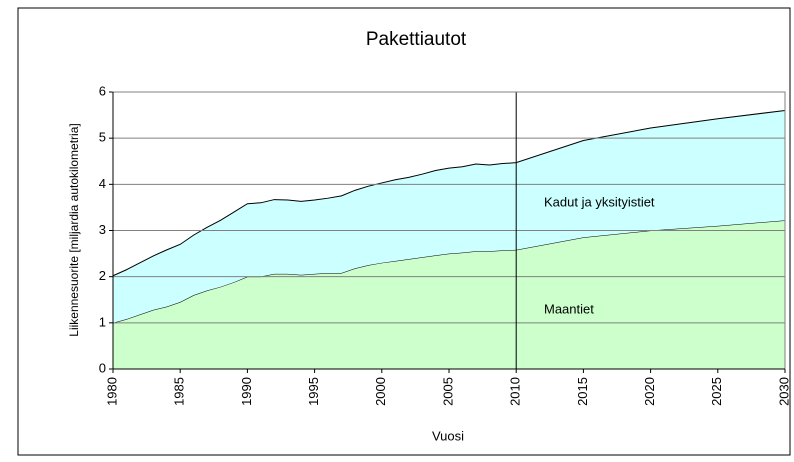 This screenshot has height=462, width=794. I want to click on x-tick-label: 2010, so click(515, 391).